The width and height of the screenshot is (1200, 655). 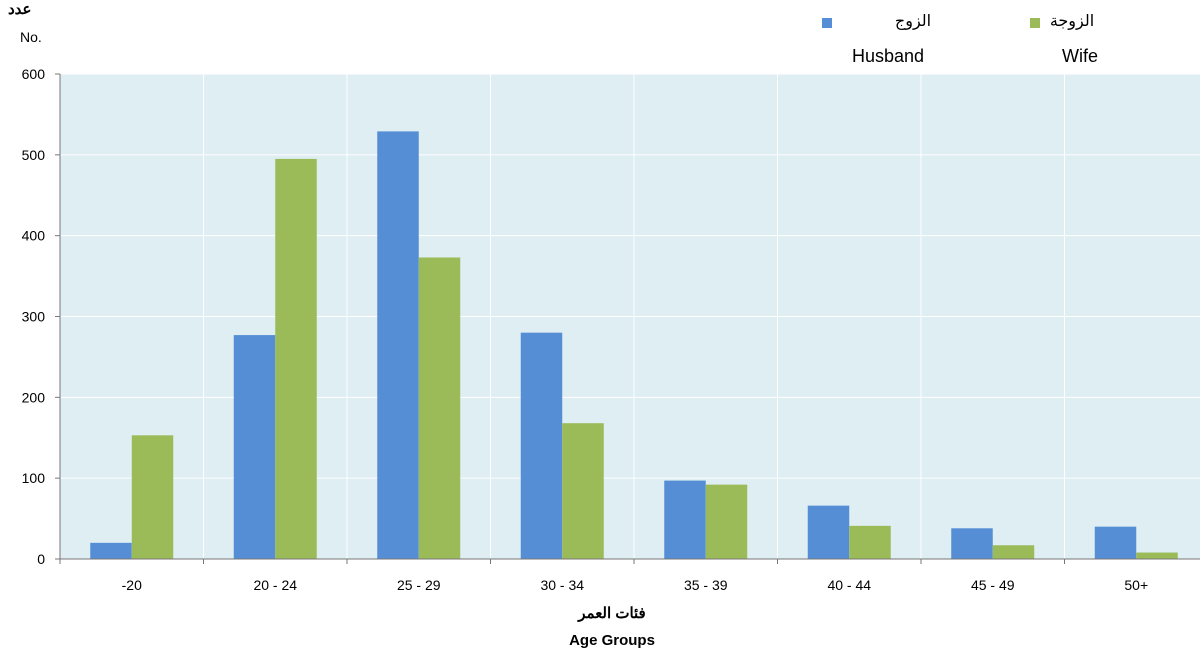 What do you see at coordinates (827, 23) in the screenshot?
I see `legend-swatch-husband` at bounding box center [827, 23].